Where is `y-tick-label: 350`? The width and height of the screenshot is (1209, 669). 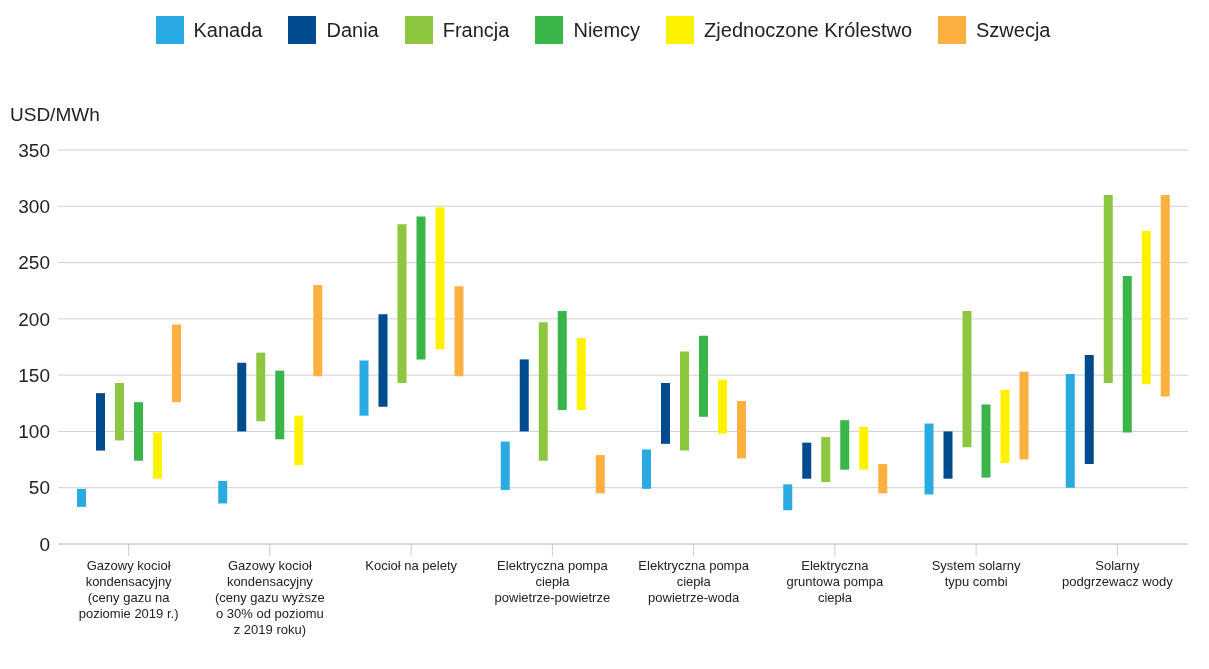 y-tick-label: 350 is located at coordinates (34, 150).